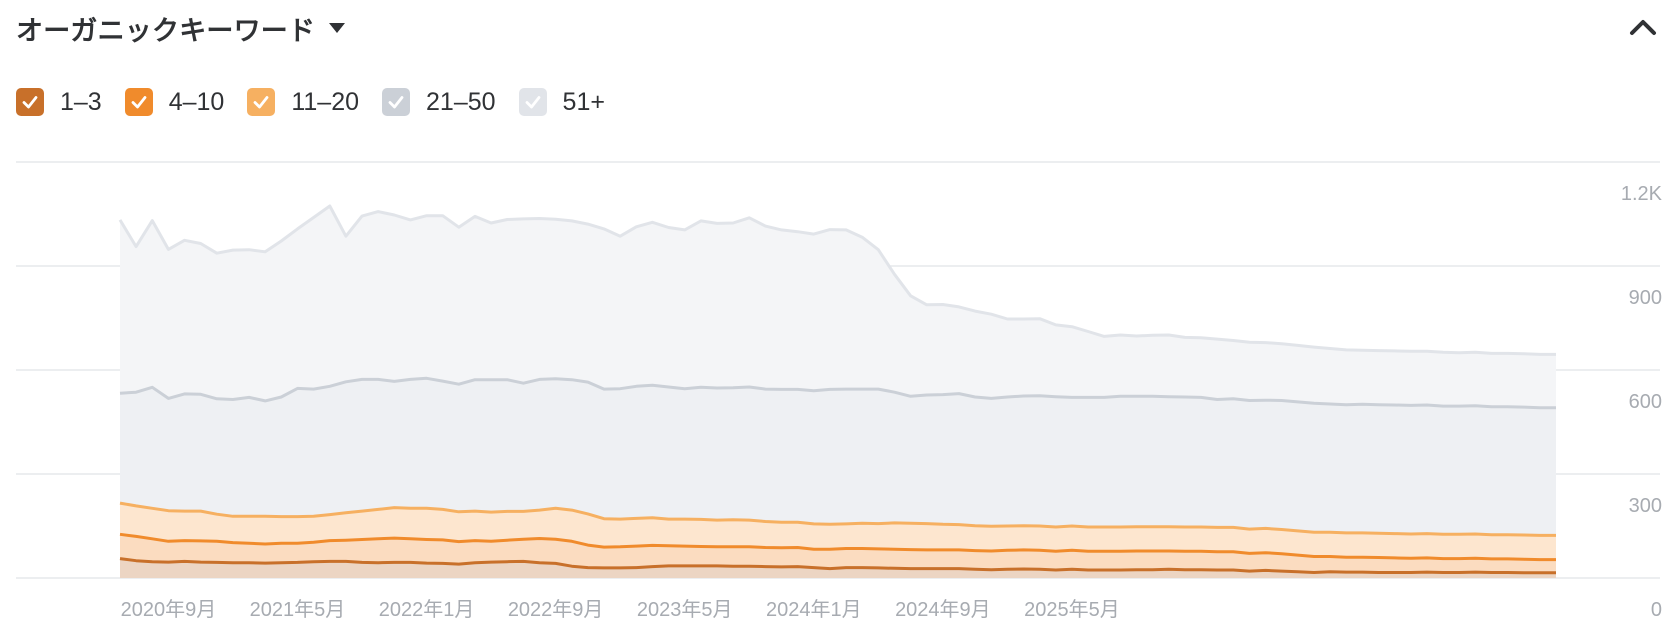 The height and width of the screenshot is (640, 1676). What do you see at coordinates (169, 609) in the screenshot?
I see `x-tick-label: 2020年9月` at bounding box center [169, 609].